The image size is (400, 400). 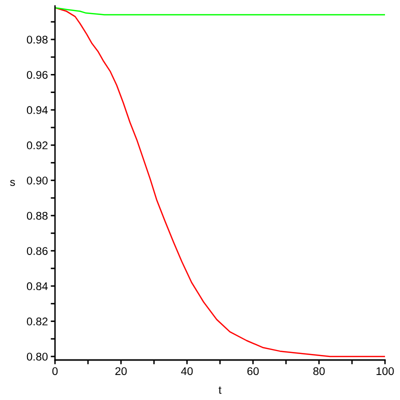 What do you see at coordinates (37, 286) in the screenshot?
I see `y-tick-label: 0.84` at bounding box center [37, 286].